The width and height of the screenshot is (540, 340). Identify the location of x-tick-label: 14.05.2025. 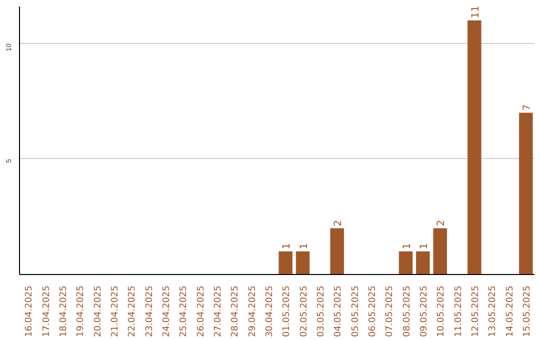
(510, 312).